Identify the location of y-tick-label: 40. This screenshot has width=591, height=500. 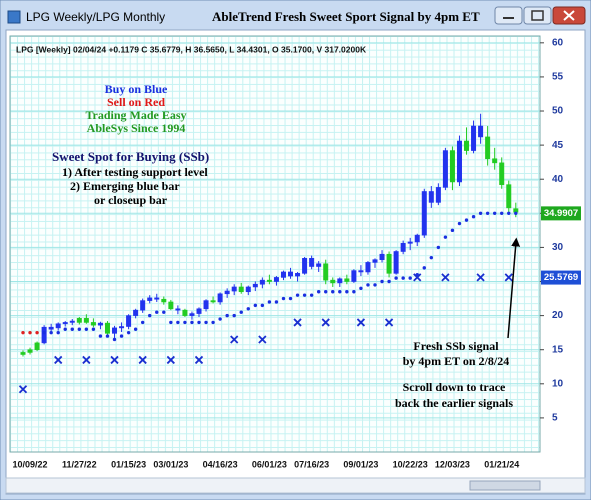
(558, 179).